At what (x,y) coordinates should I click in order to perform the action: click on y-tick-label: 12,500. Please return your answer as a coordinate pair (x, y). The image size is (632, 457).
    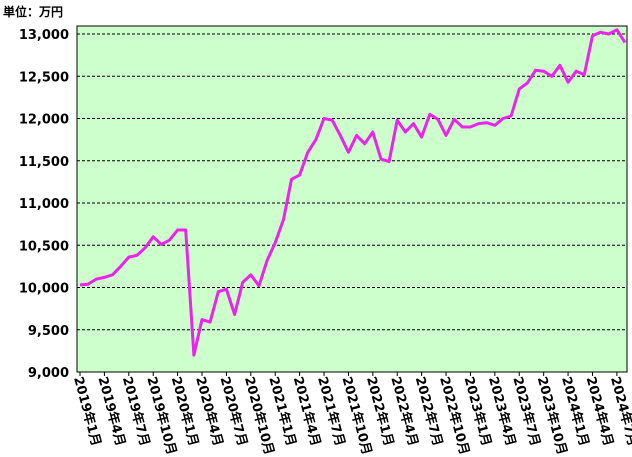
    Looking at the image, I should click on (44, 77).